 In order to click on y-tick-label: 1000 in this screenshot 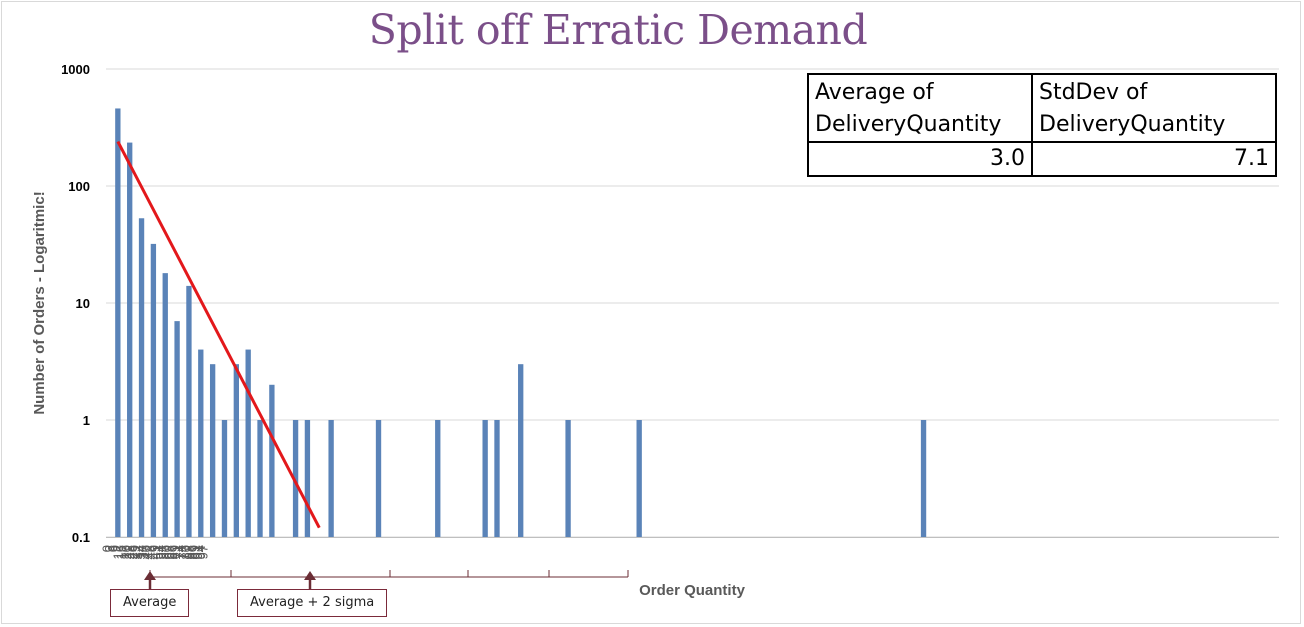, I will do `click(75, 69)`.